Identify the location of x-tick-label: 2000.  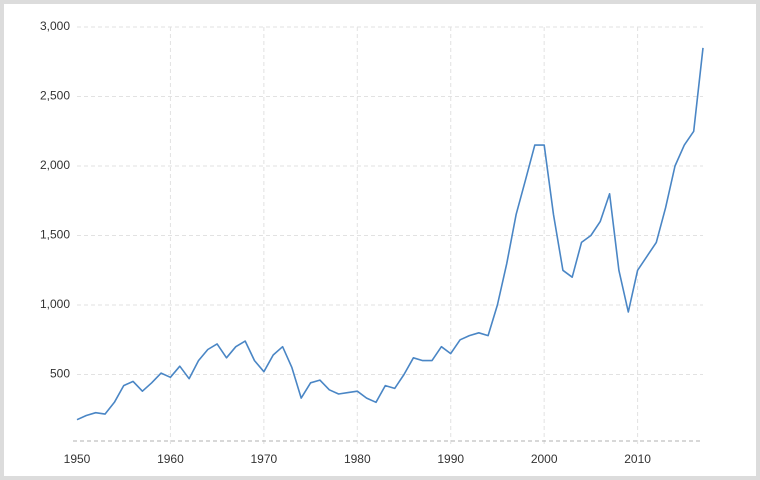
(544, 459).